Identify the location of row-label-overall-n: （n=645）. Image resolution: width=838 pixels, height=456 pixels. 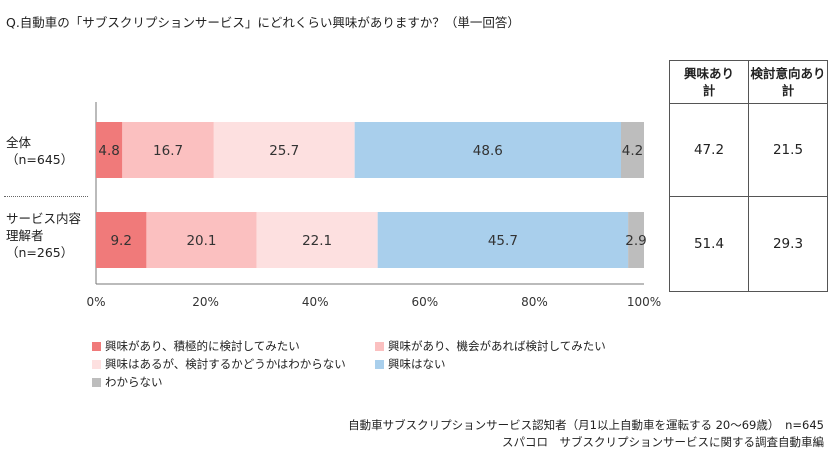
(40, 159).